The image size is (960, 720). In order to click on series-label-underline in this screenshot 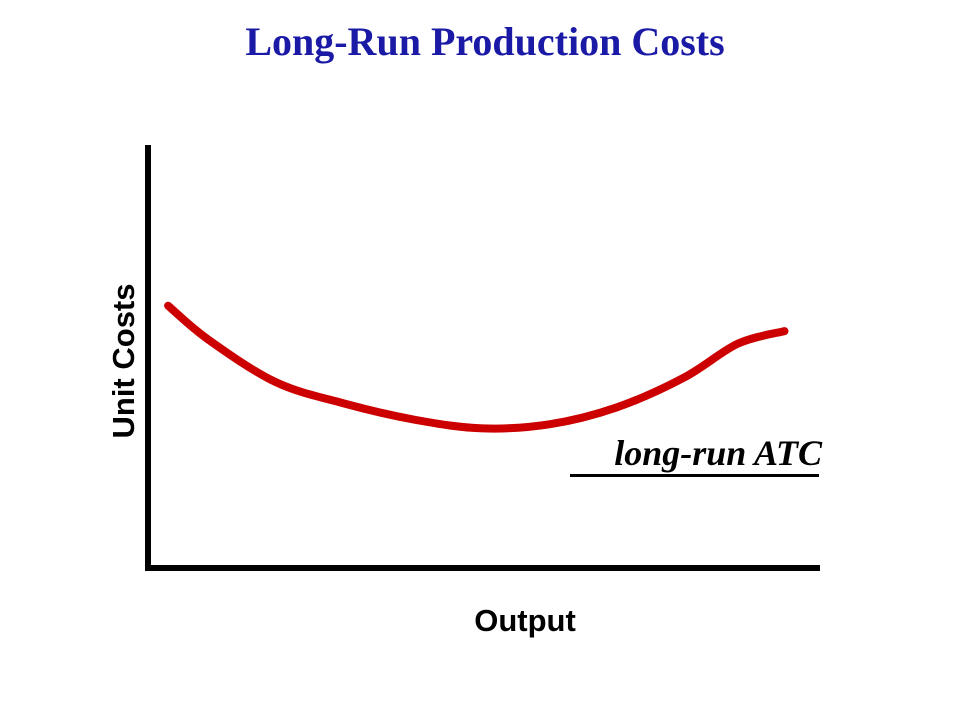, I will do `click(694, 475)`.